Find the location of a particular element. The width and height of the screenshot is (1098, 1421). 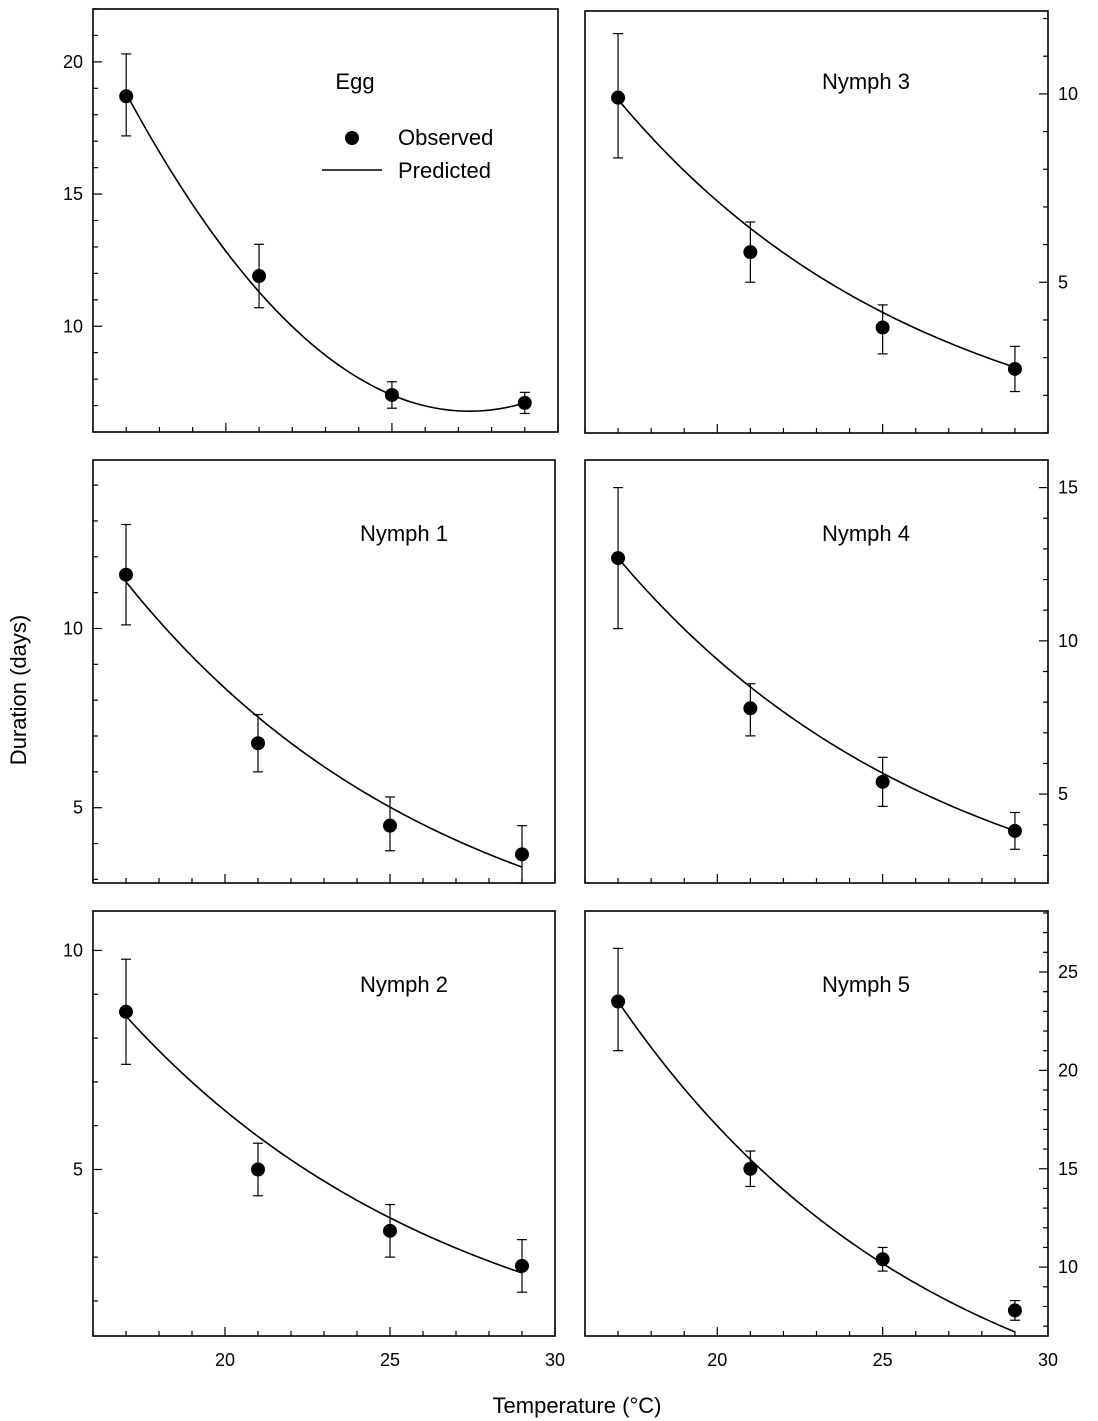

legend: Observed Predicted is located at coordinates (407, 154).